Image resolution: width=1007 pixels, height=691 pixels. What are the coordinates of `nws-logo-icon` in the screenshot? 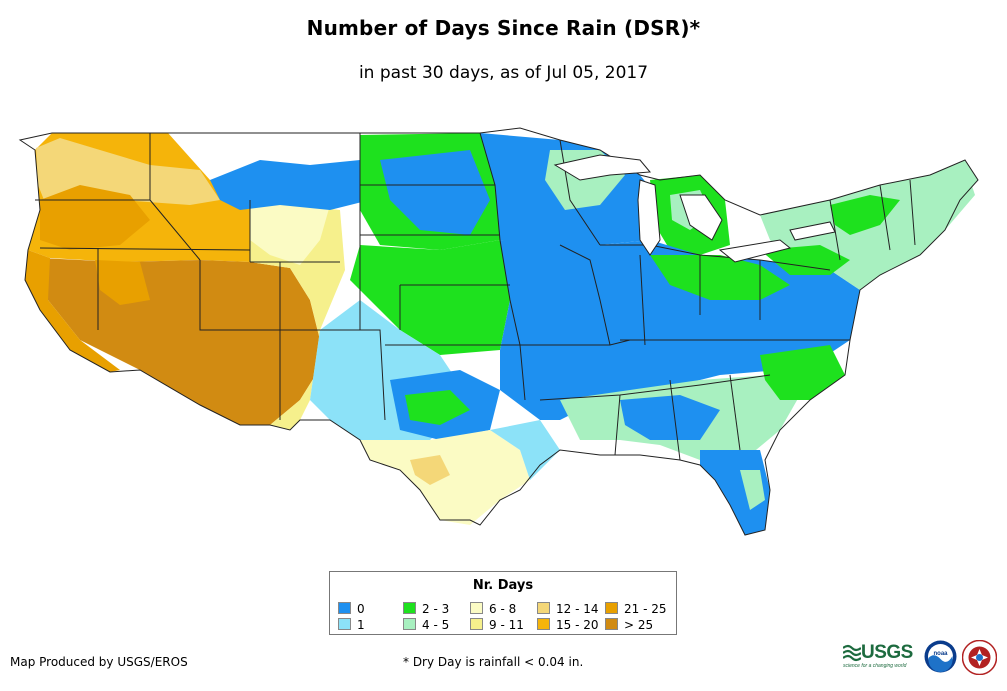 It's located at (979, 657).